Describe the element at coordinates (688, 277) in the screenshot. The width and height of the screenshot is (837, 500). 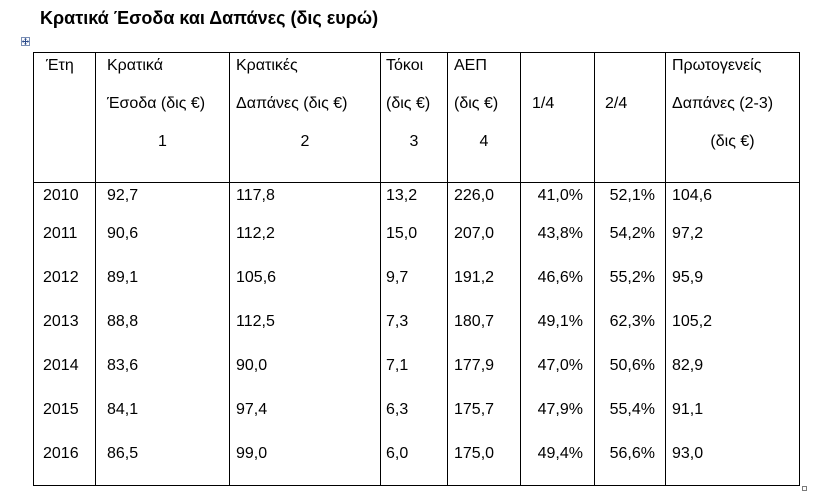
I see `table-cell-primary: 95,9` at that location.